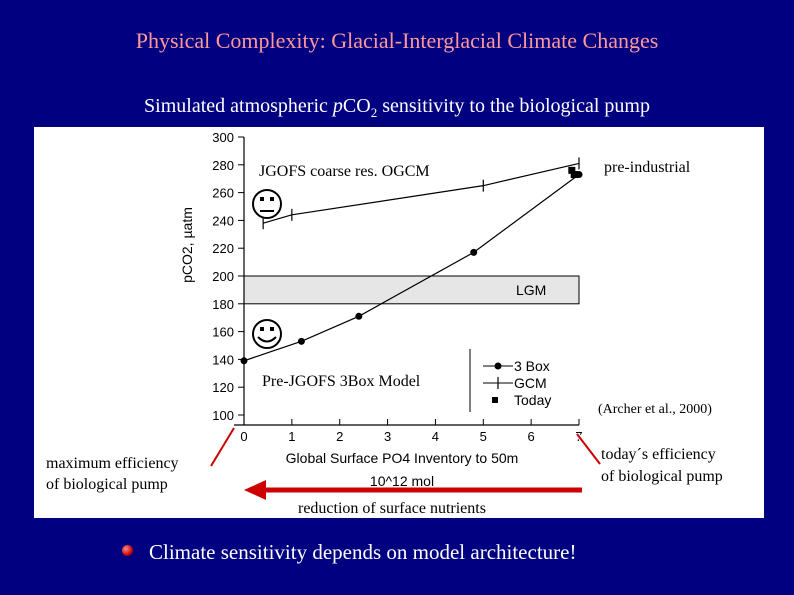 The image size is (794, 595). Describe the element at coordinates (658, 454) in the screenshot. I see `today-efficiency-line1: today´s efficiency` at that location.